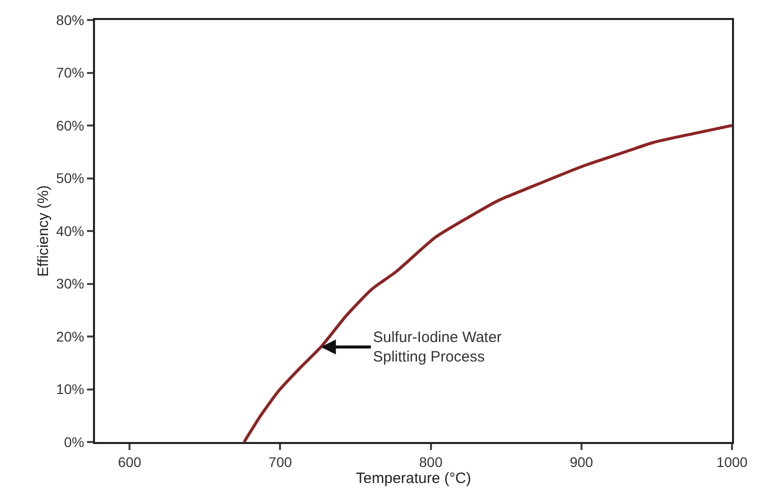 This screenshot has width=762, height=494. What do you see at coordinates (70, 178) in the screenshot?
I see `y-tick-label: 50%` at bounding box center [70, 178].